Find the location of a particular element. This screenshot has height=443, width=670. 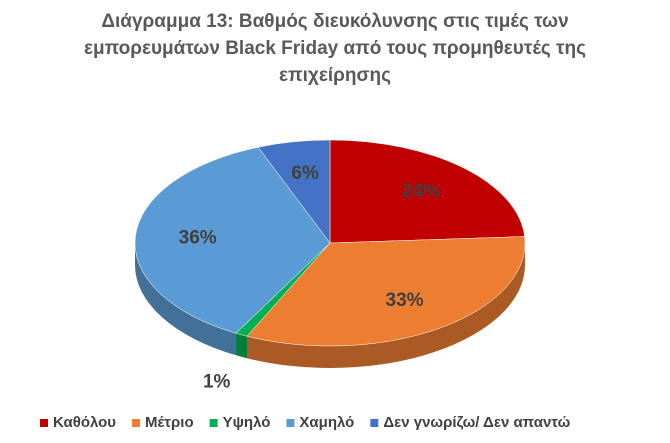

data-label: 6% is located at coordinates (305, 173).